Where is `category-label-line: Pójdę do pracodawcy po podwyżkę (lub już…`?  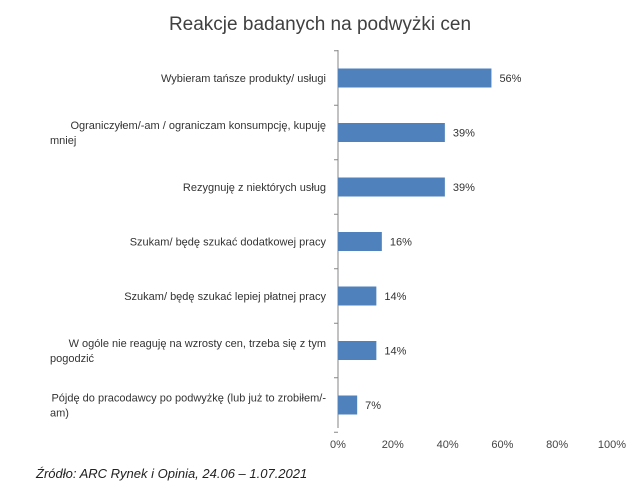
category-label-line: Pójdę do pracodawcy po podwyżkę (lub już… is located at coordinates (188, 399).